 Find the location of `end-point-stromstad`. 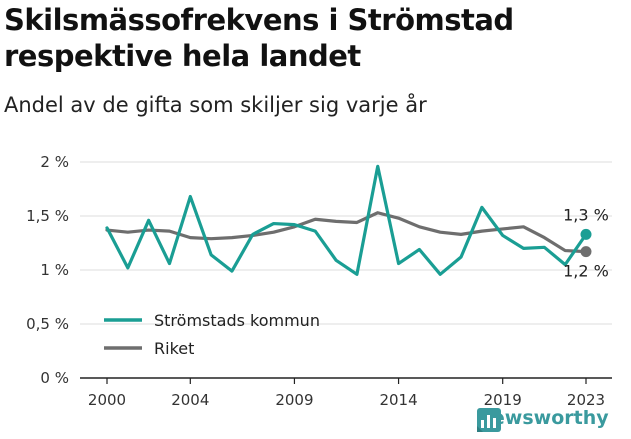

end-point-stromstad is located at coordinates (586, 234).